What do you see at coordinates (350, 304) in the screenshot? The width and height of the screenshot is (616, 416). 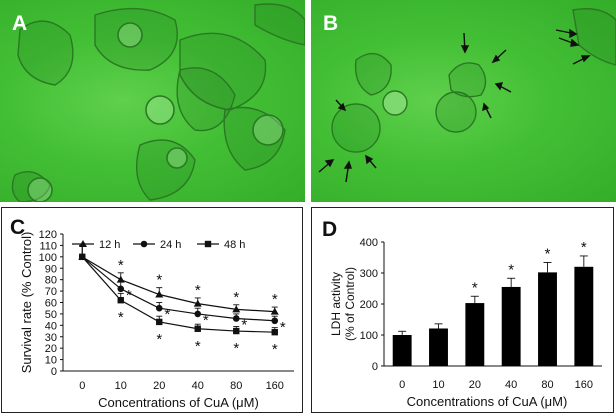 I see `y-axis-title-line2: (% of Control)` at bounding box center [350, 304].